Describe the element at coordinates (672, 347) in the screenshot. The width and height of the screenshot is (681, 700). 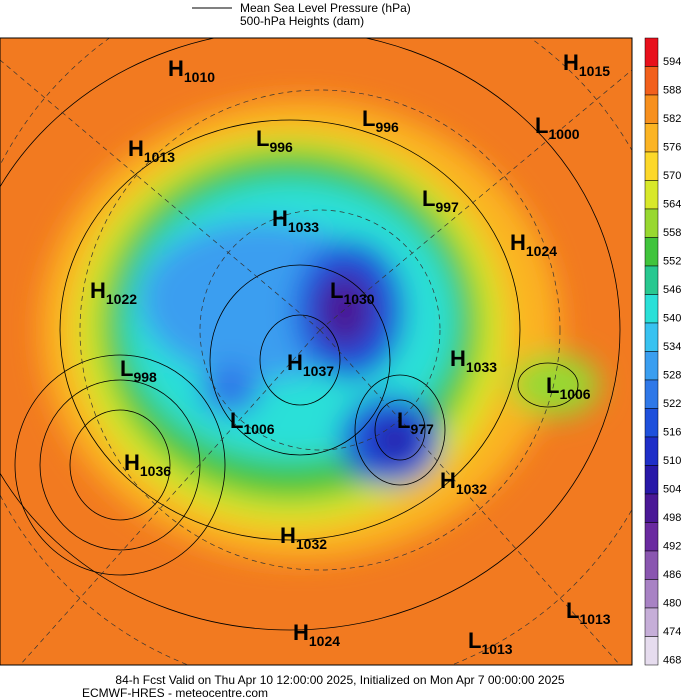
I see `colorbar-label: 534` at that location.